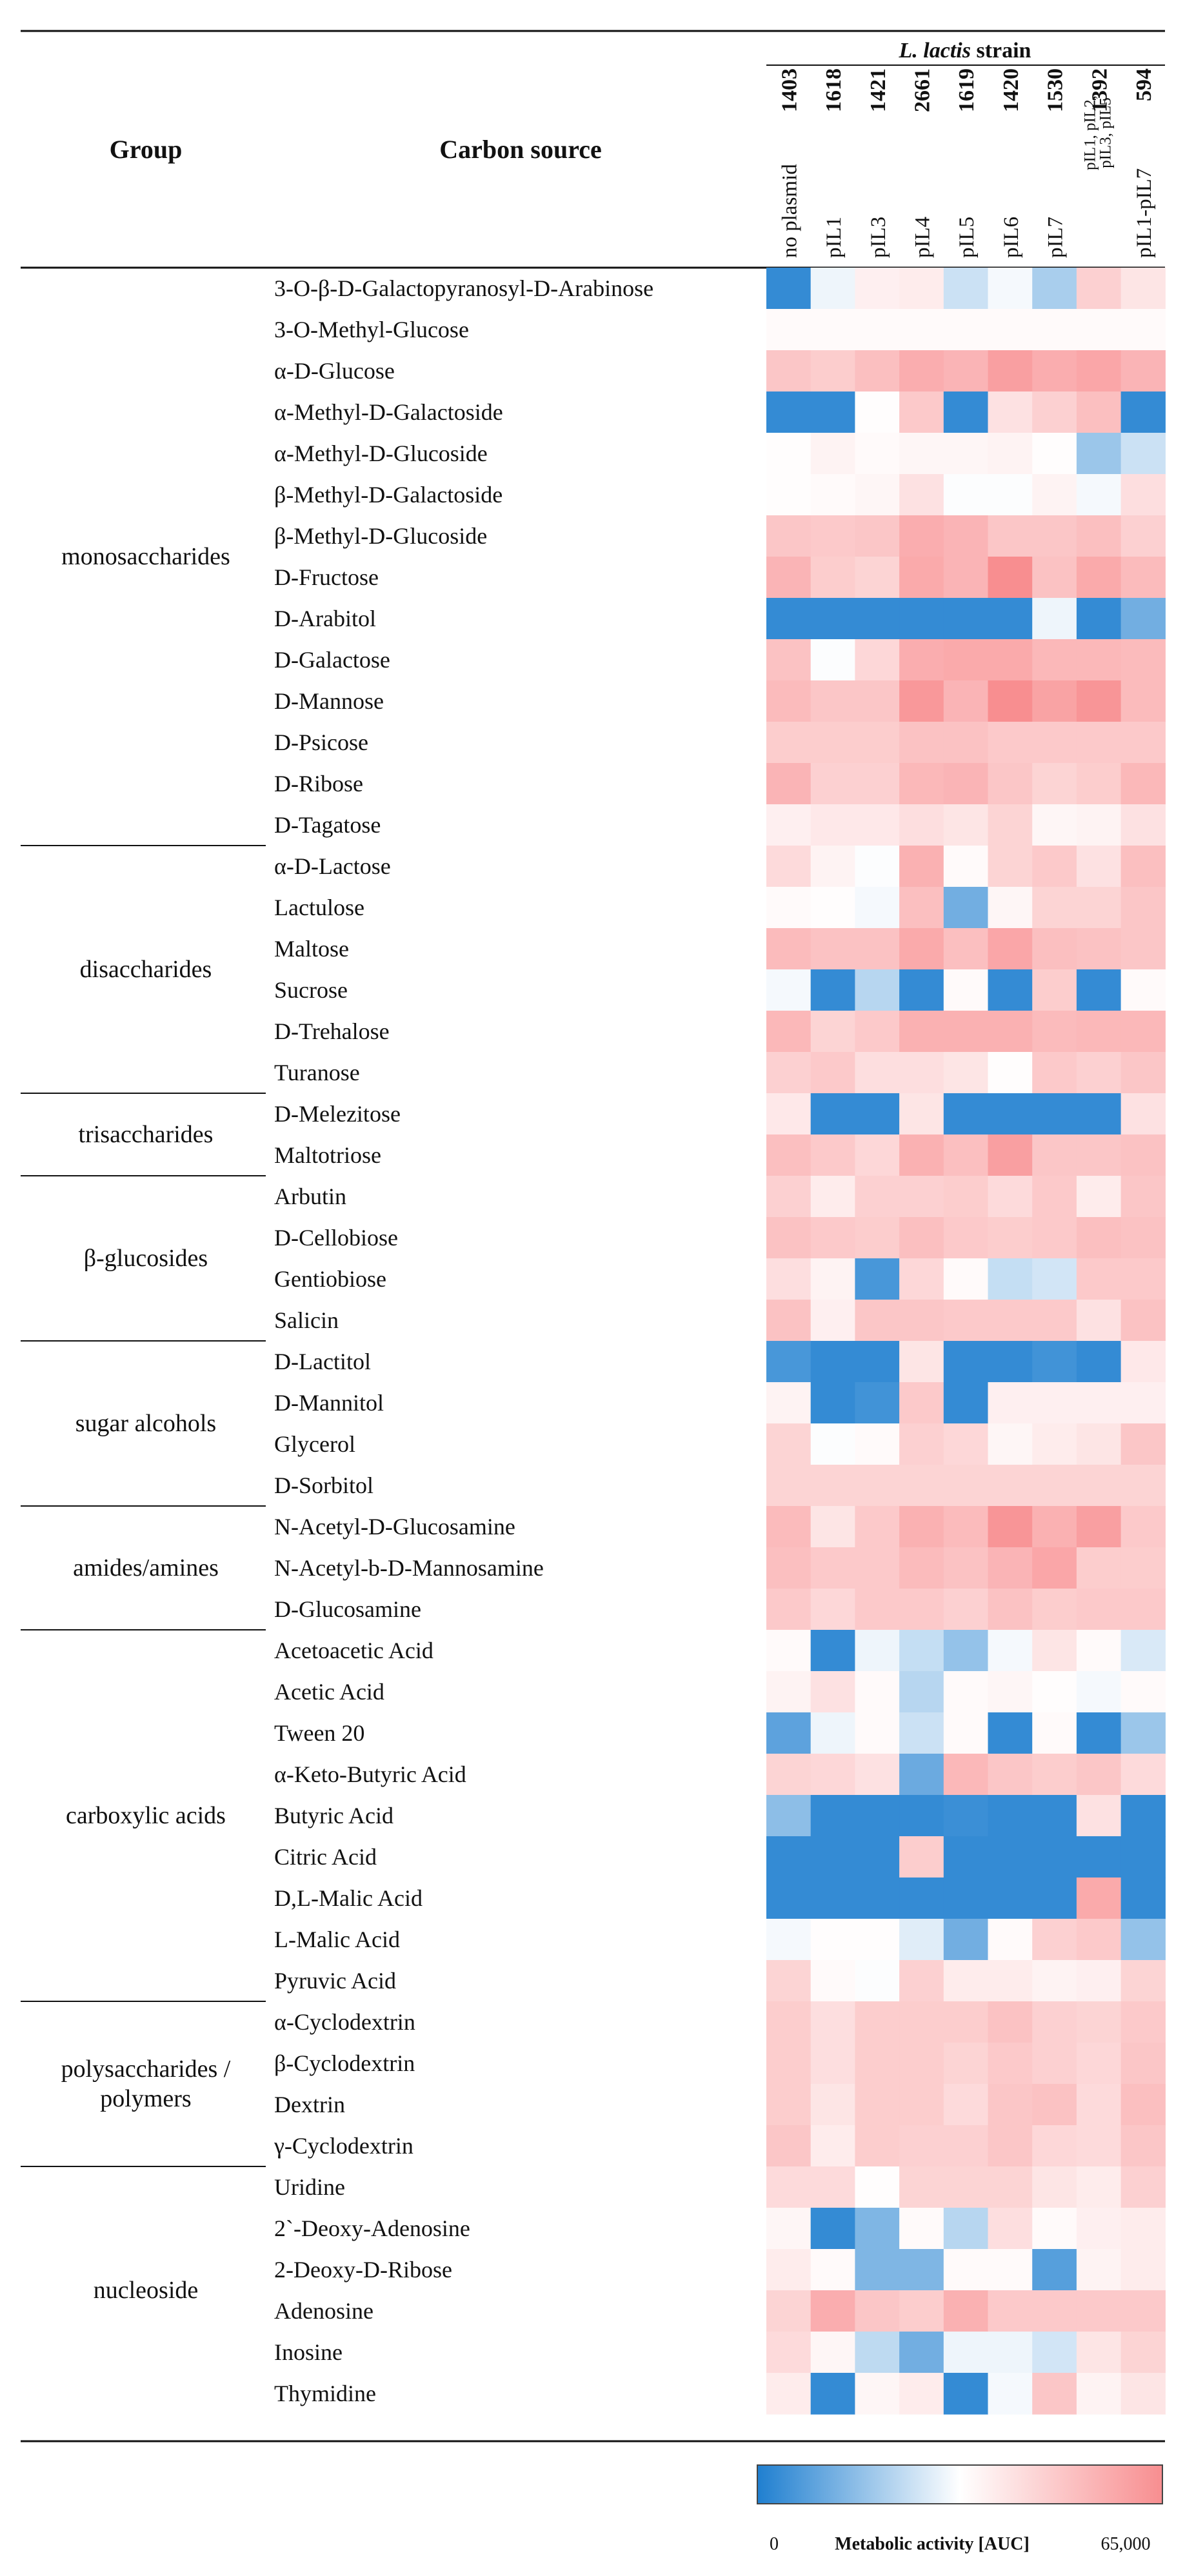 The height and width of the screenshot is (2576, 1185). I want to click on carbon-source-label: D-Galactose, so click(332, 660).